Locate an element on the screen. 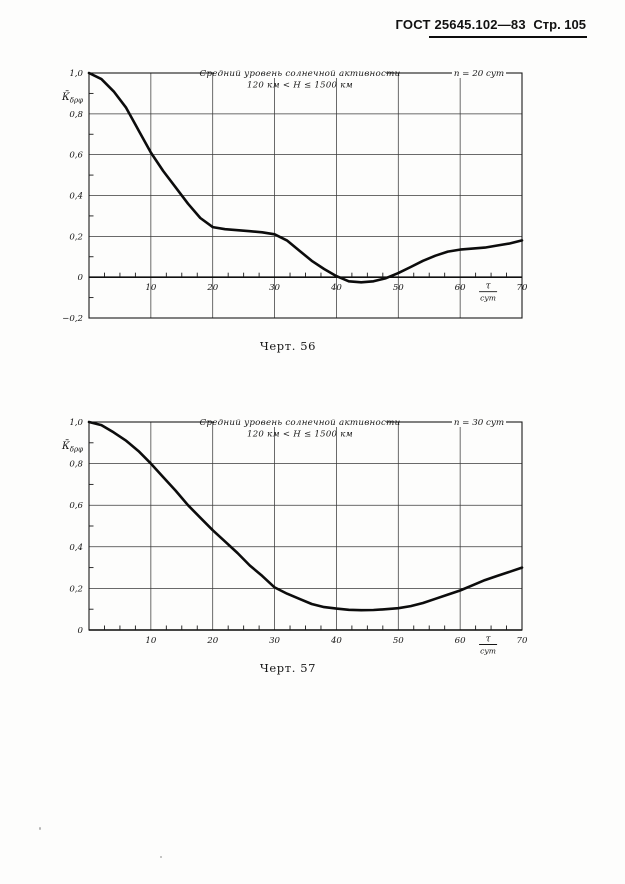 The width and height of the screenshot is (625, 884). header-gost-number: ГОСТ 25645.102—83 is located at coordinates (460, 24).